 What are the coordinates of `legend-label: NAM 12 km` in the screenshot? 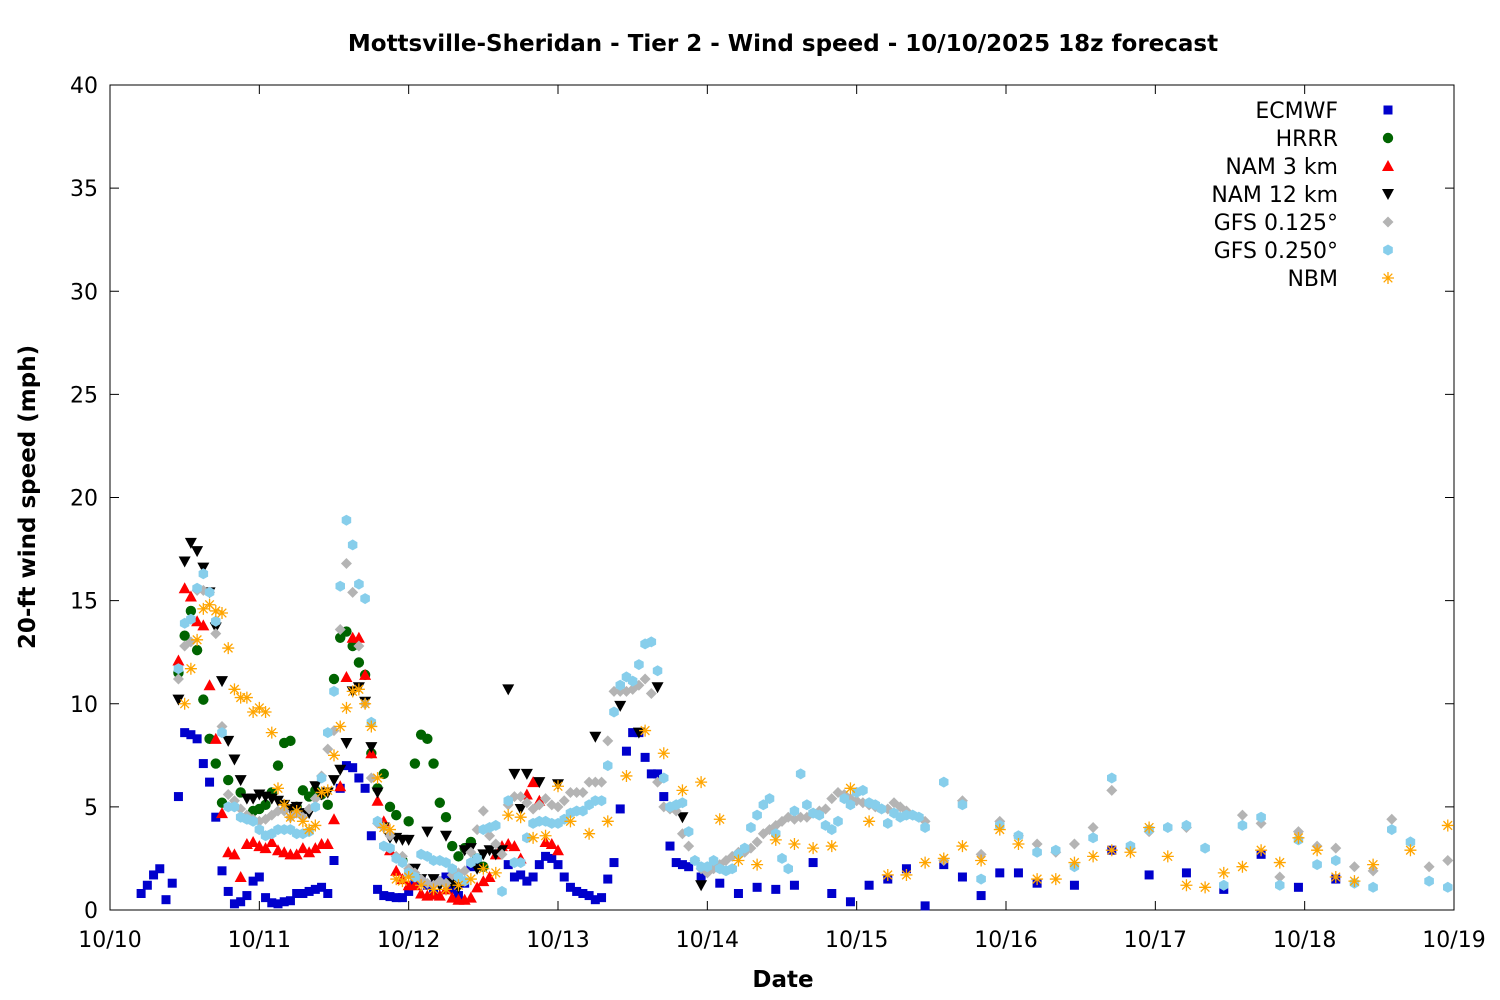 It's located at (1274, 195).